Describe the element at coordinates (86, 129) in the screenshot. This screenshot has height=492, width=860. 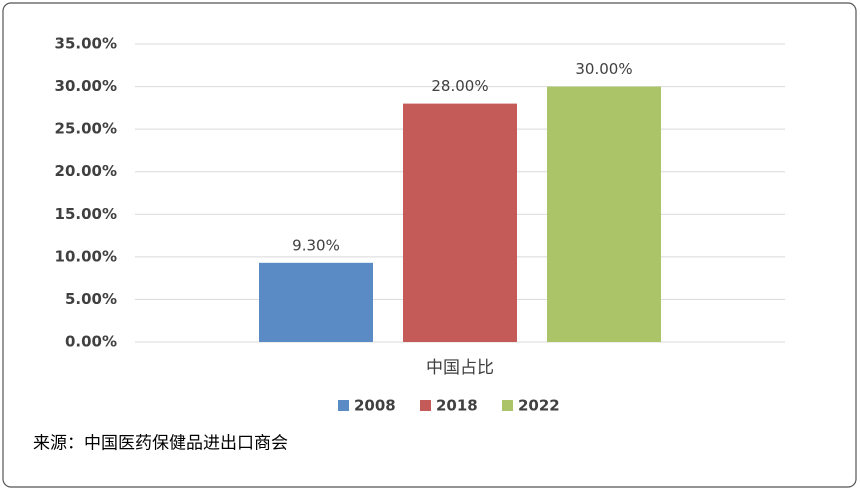
I see `y-tick-label: 25.00%` at that location.